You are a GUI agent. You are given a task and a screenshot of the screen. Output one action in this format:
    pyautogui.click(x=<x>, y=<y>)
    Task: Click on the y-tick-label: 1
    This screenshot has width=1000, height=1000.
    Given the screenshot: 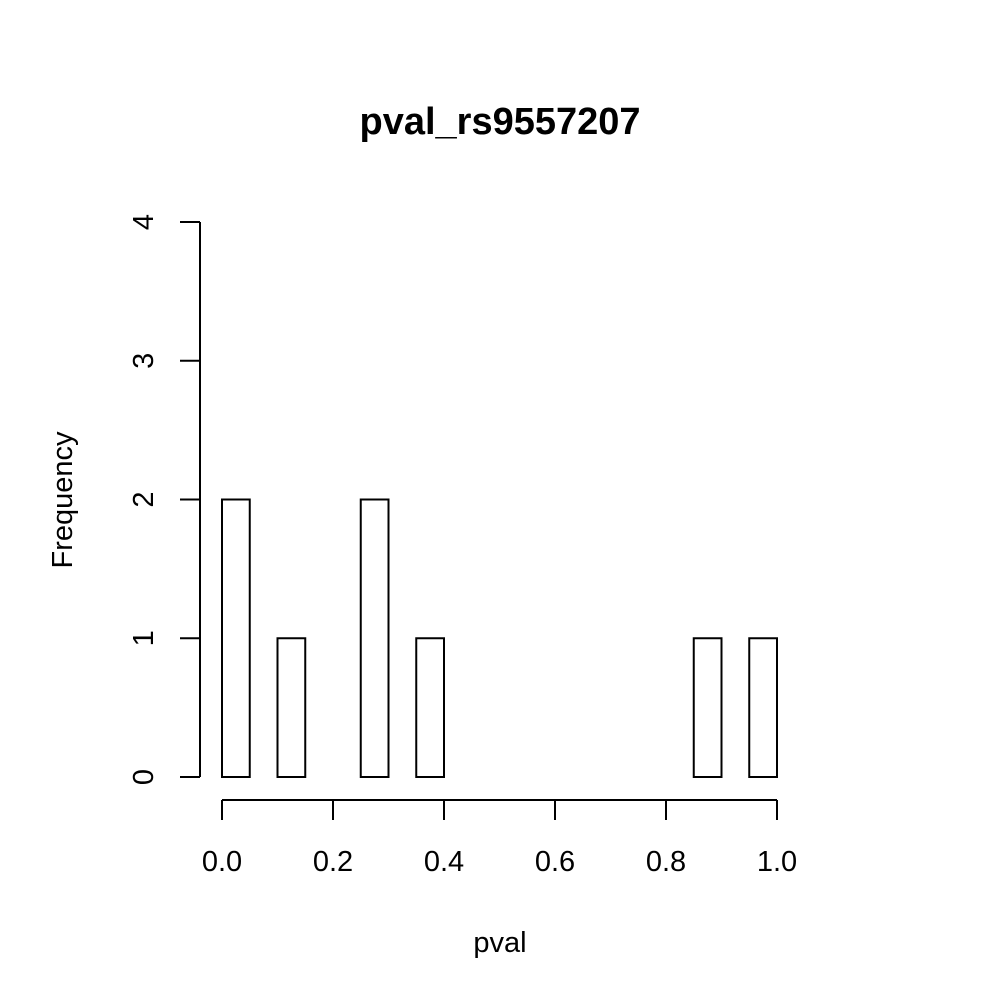 What is the action you would take?
    pyautogui.click(x=144, y=638)
    